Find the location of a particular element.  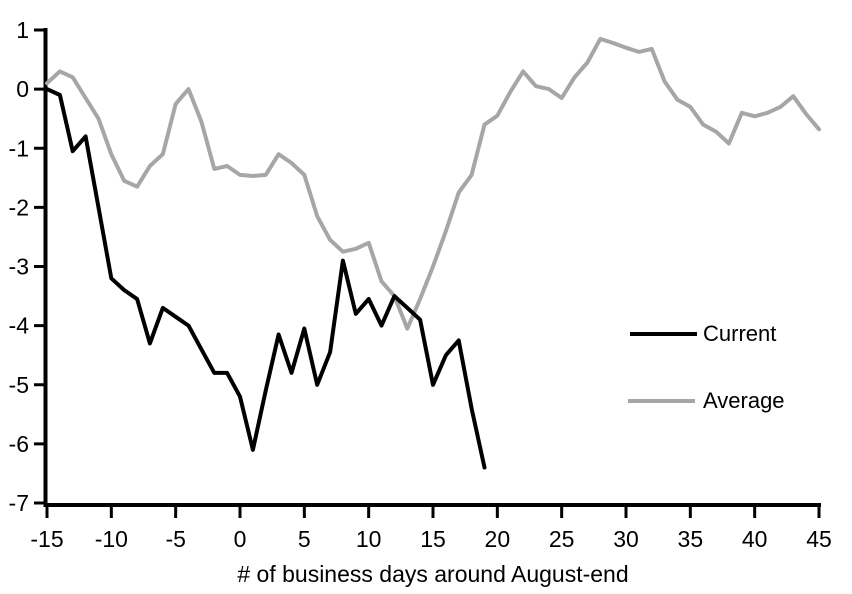

x-tick-label: 25 is located at coordinates (562, 539).